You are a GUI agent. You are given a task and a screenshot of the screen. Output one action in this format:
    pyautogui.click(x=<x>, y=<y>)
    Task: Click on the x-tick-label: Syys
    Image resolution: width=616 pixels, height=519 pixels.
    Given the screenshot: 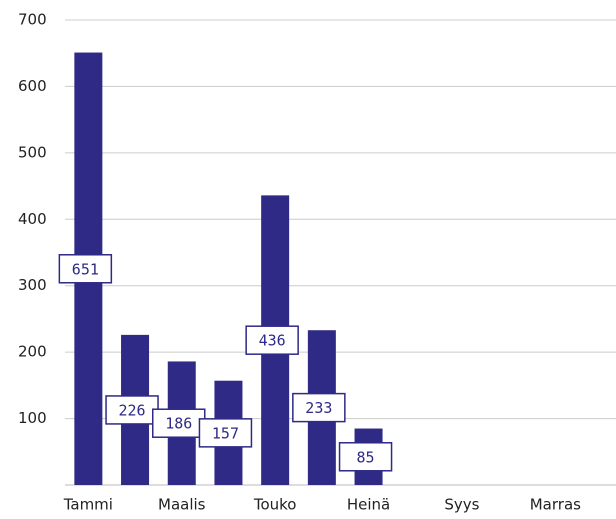 What is the action you would take?
    pyautogui.click(x=461, y=505)
    